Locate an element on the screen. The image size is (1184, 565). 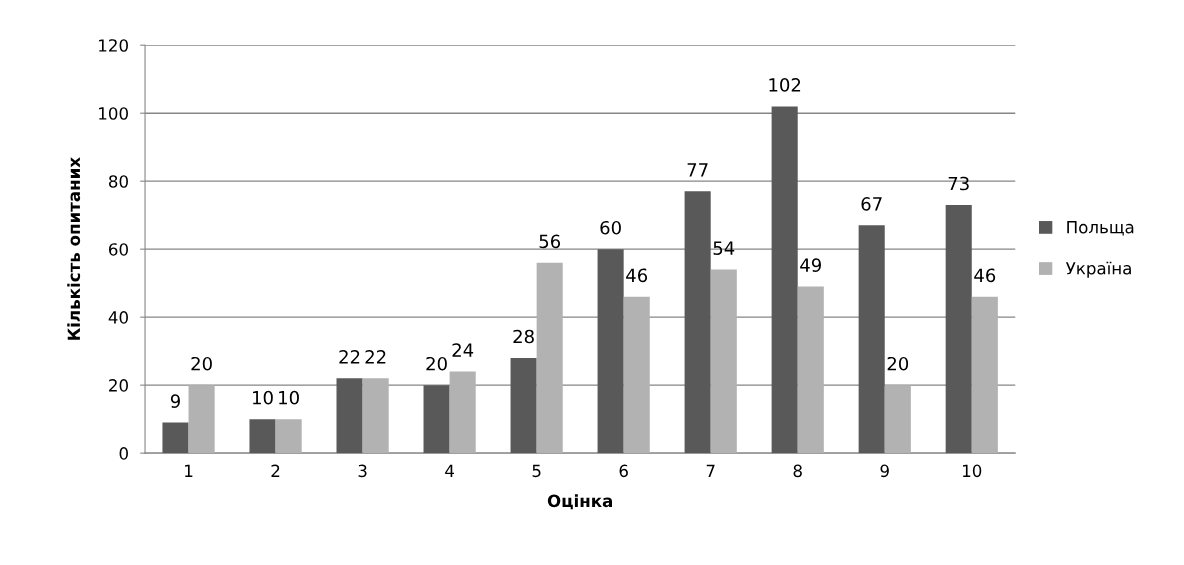
x-tick-label: 3 is located at coordinates (362, 471).